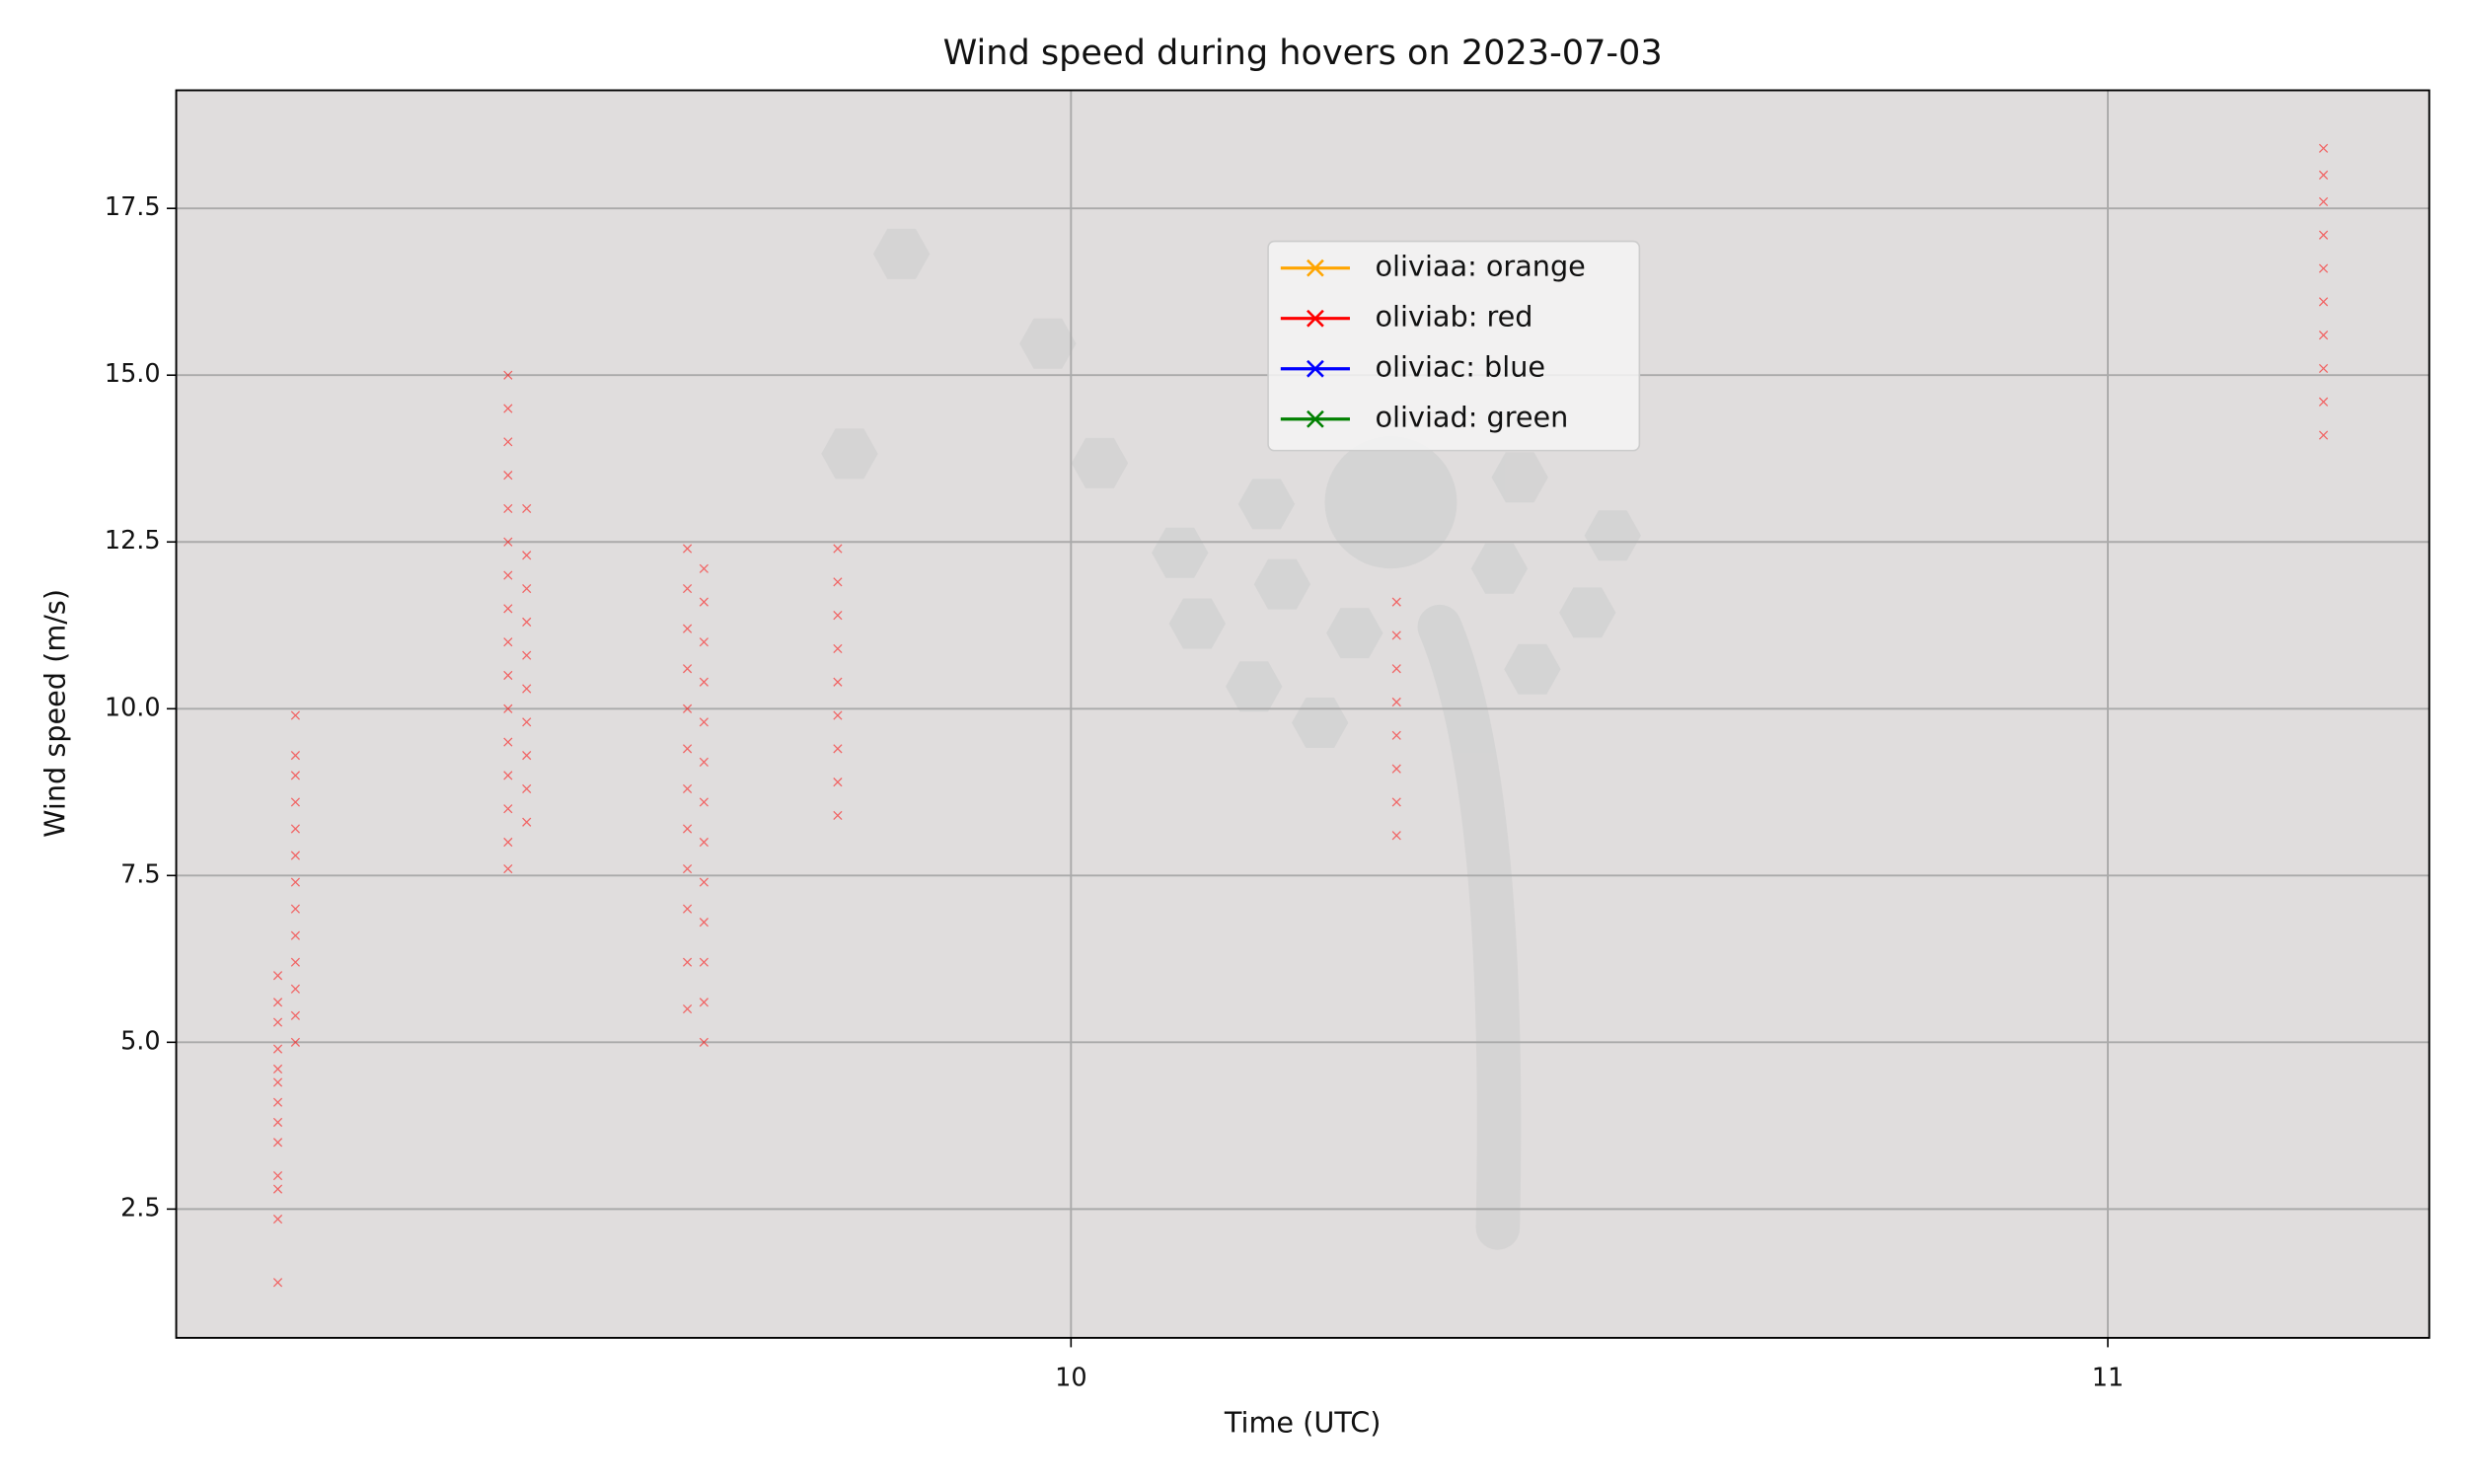 The width and height of the screenshot is (2467, 1484). What do you see at coordinates (133, 541) in the screenshot?
I see `y-tick-label: 12.5` at bounding box center [133, 541].